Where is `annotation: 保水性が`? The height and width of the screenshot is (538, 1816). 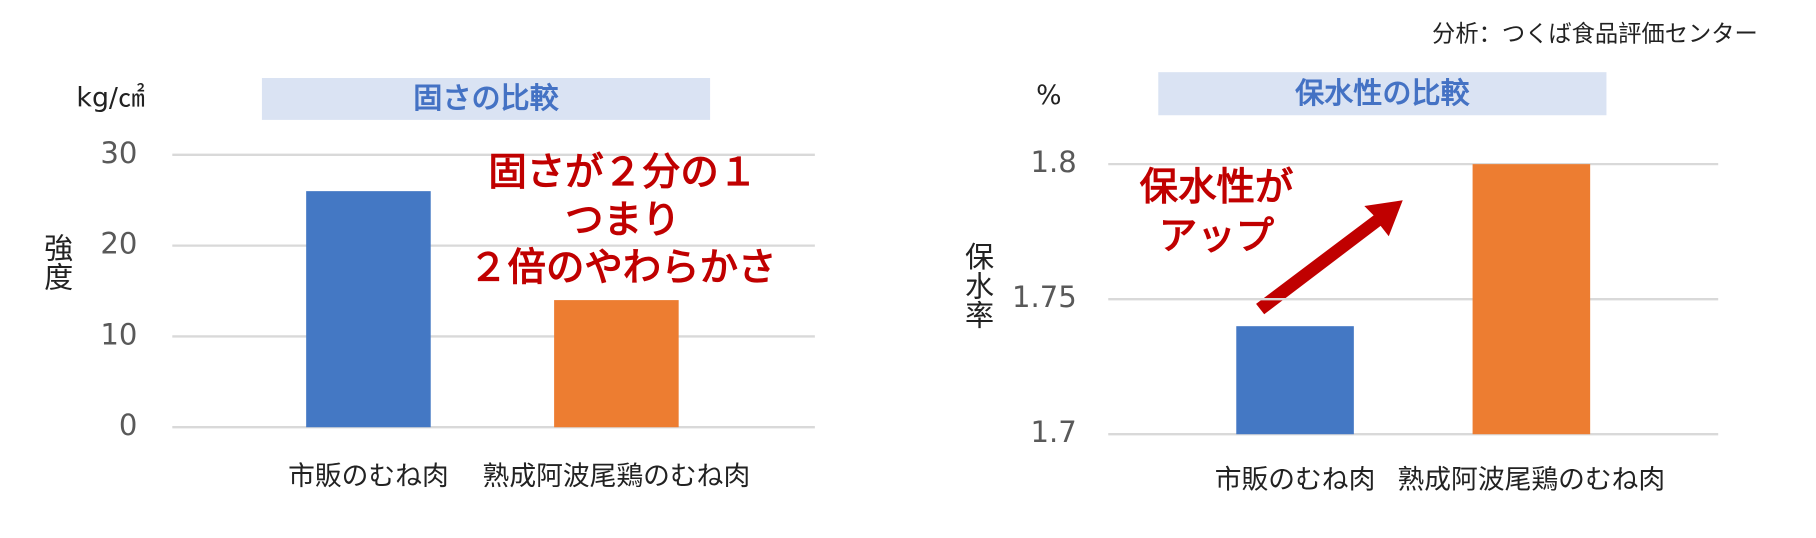 annotation: 保水性が is located at coordinates (1217, 187).